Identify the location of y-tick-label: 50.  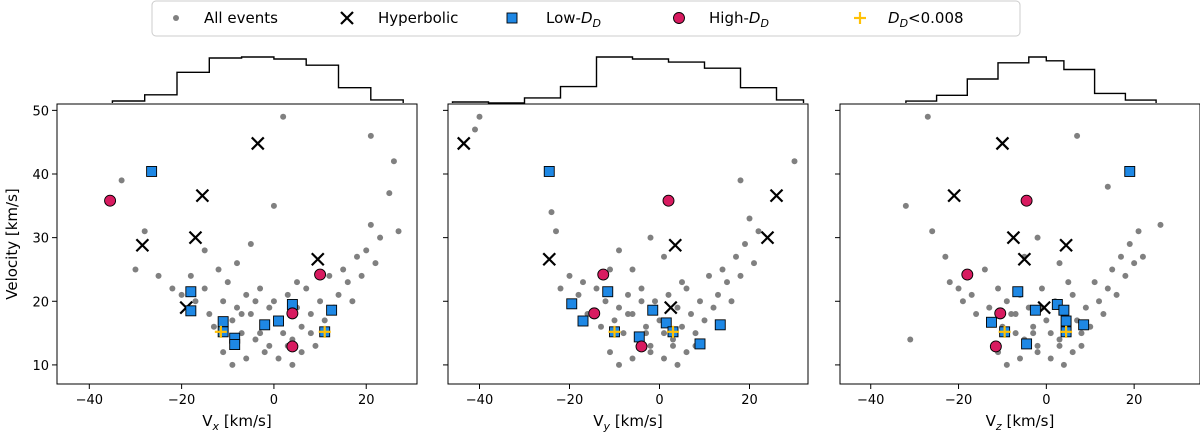
(40, 111).